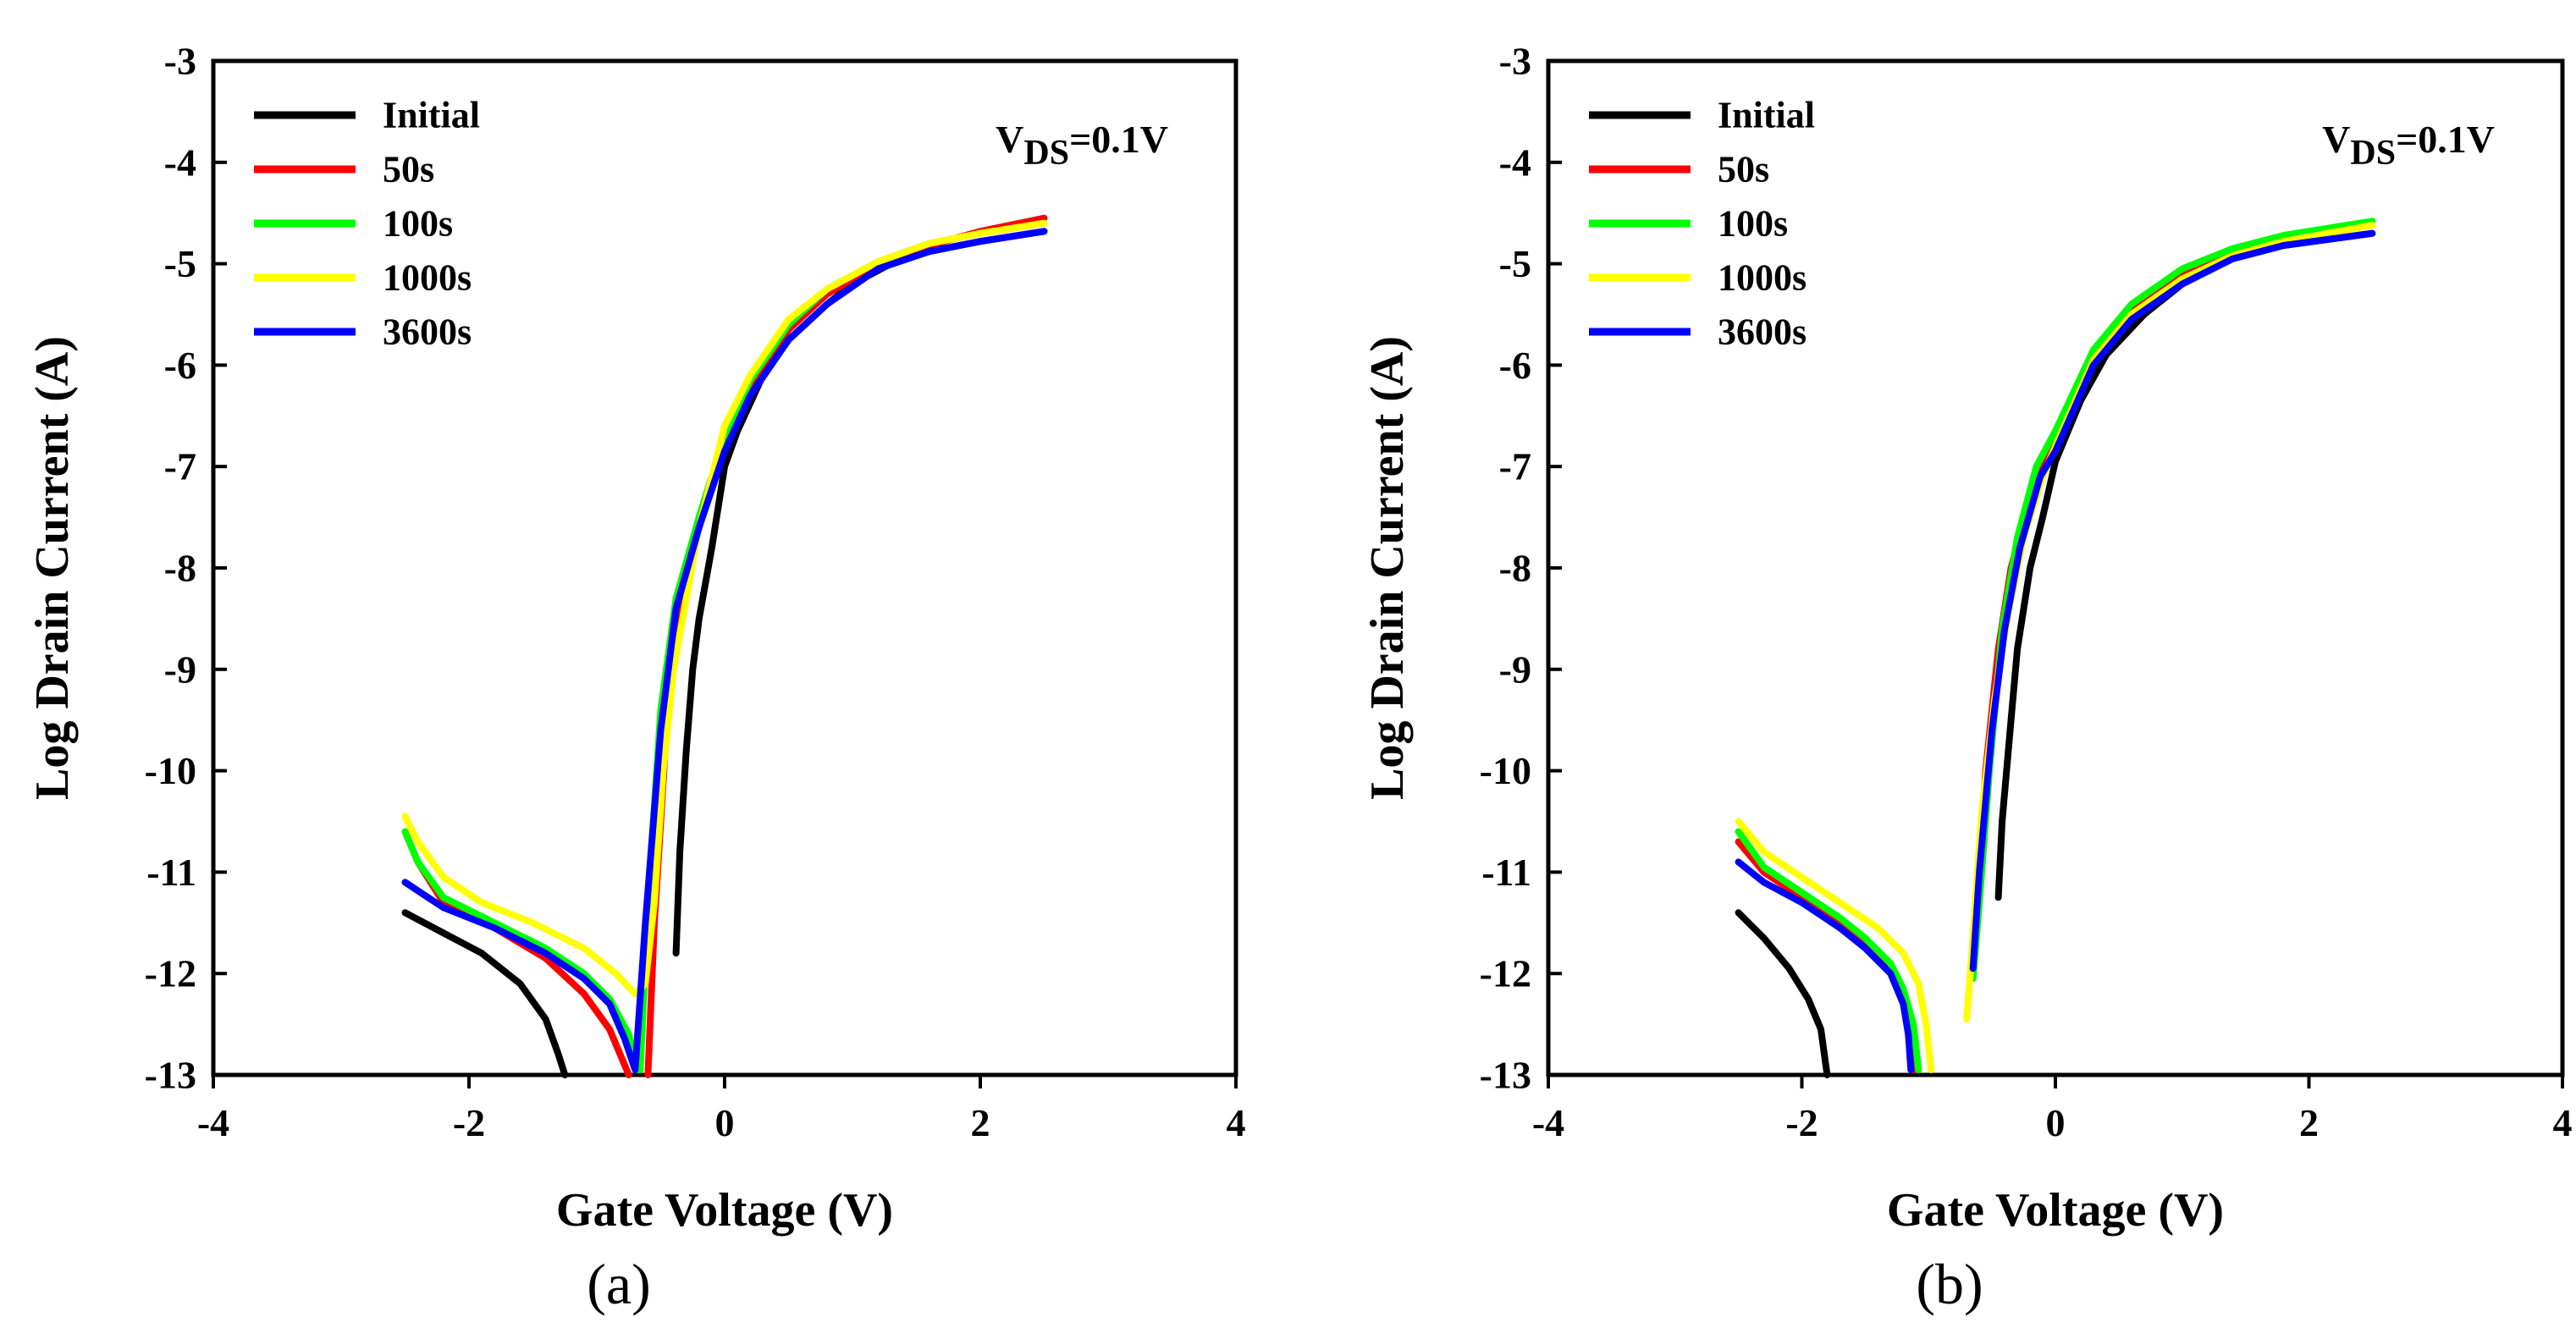 This screenshot has height=1339, width=2576. Describe the element at coordinates (725, 608) in the screenshot. I see `series-line-1000s` at that location.